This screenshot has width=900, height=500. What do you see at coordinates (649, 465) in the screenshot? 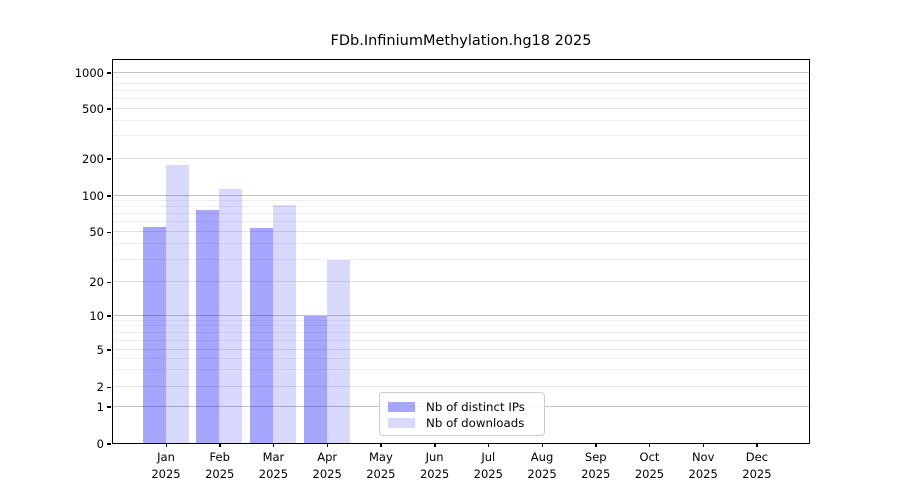
I see `x-tick-label: Oct 2025` at bounding box center [649, 465].